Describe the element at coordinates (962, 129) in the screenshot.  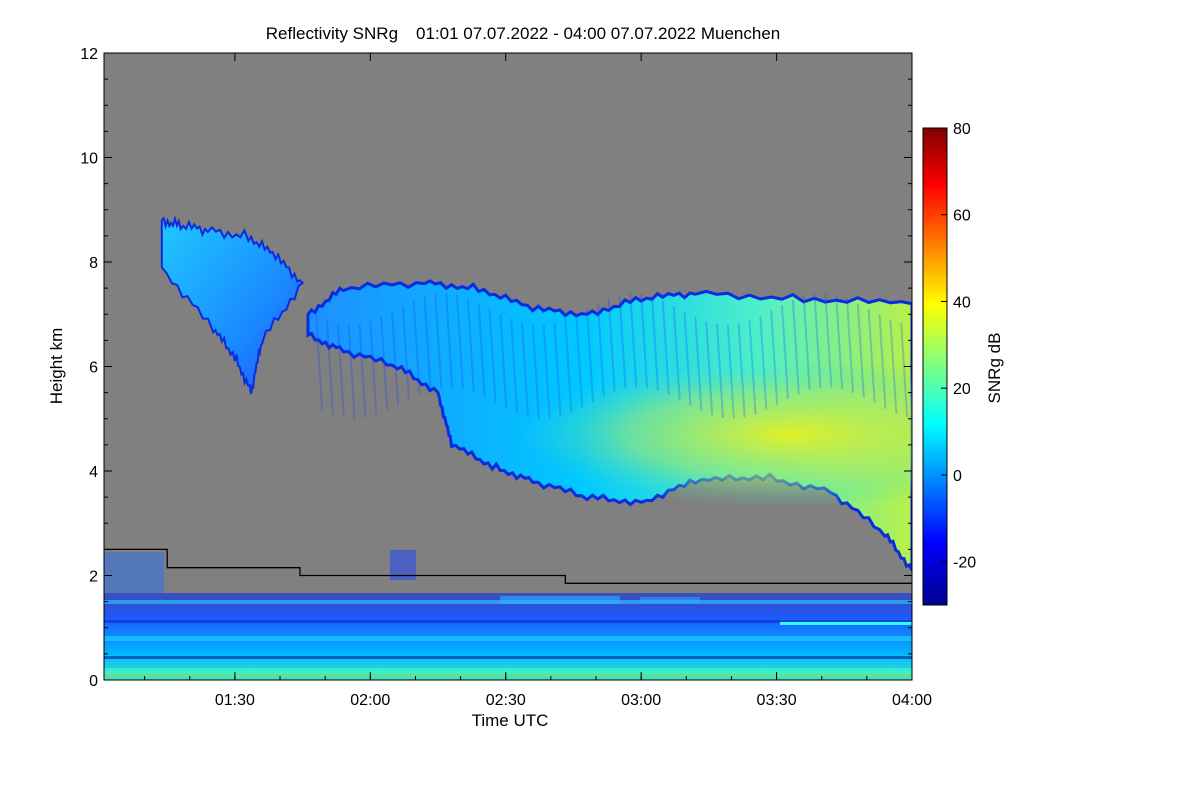
I see `colorbar-tick-label: 80` at that location.